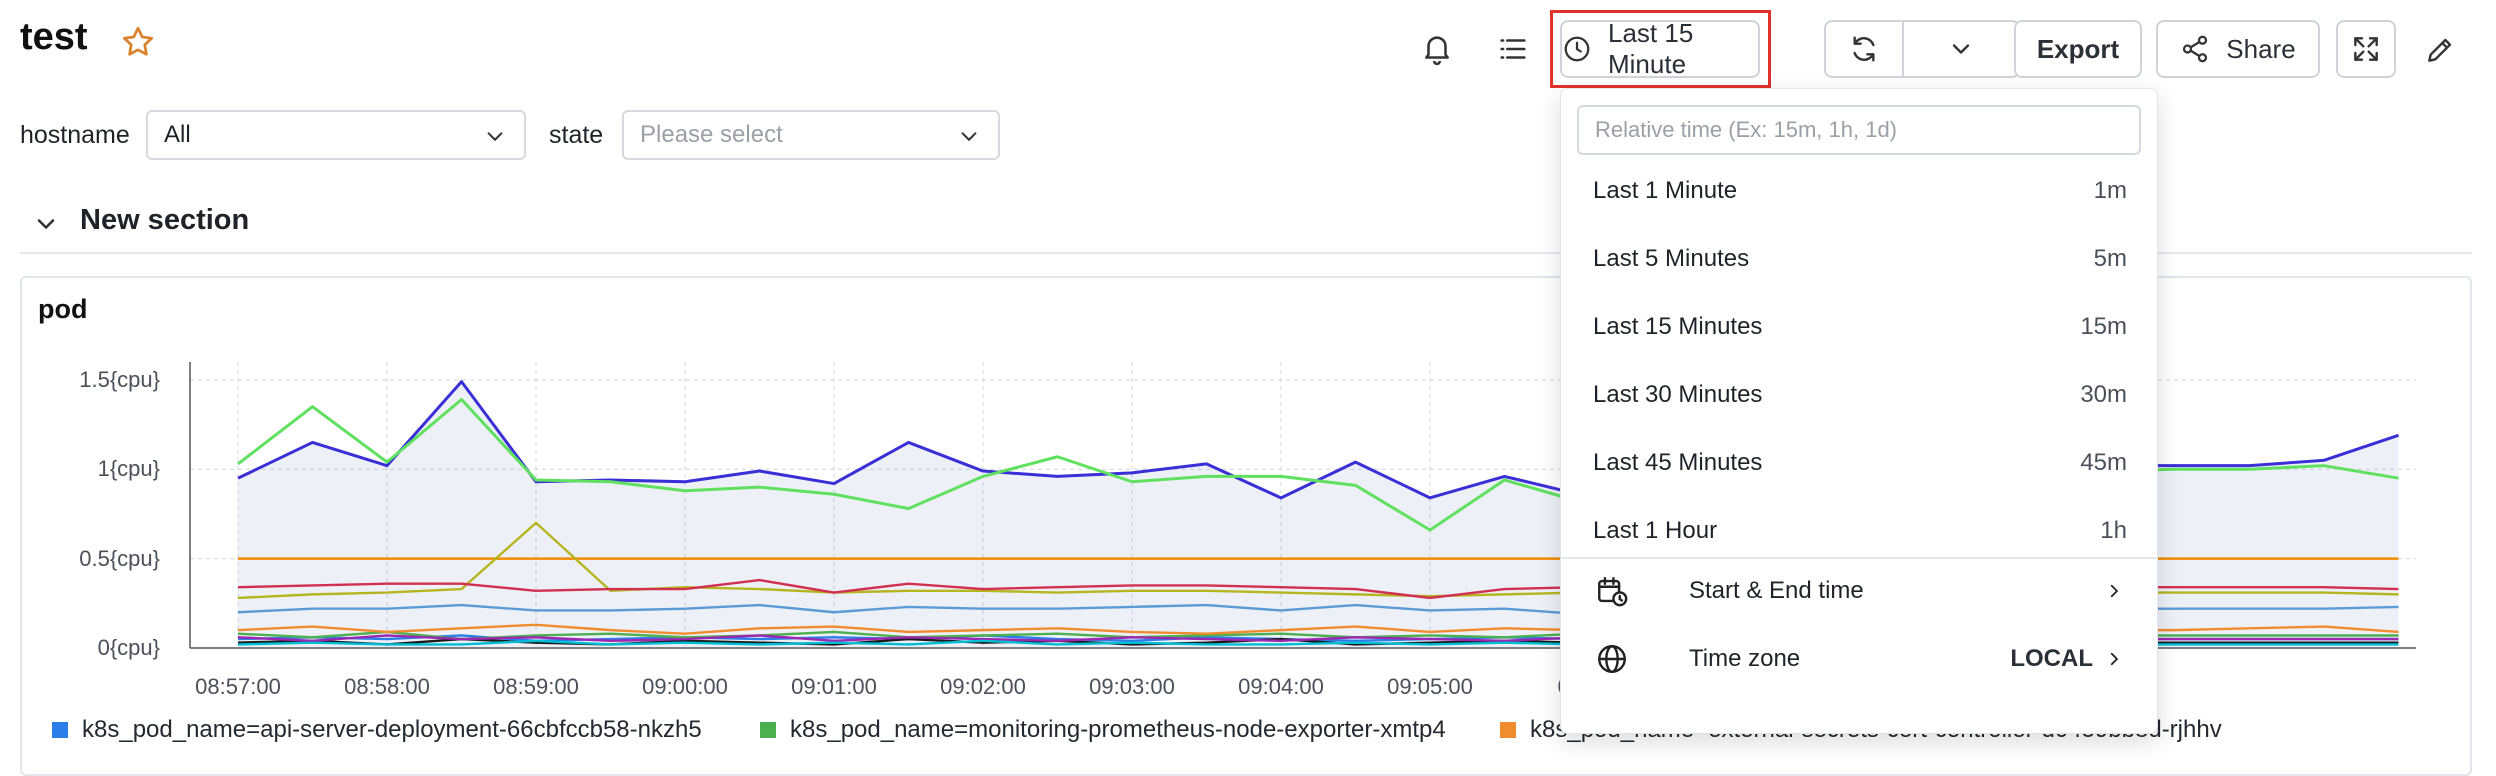 The image size is (2496, 776). I want to click on globe-icon, so click(1612, 659).